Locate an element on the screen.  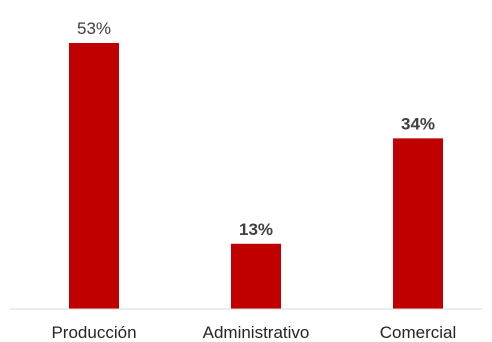
category-labels-group: Producción Administrativo Comercial is located at coordinates (253, 332).